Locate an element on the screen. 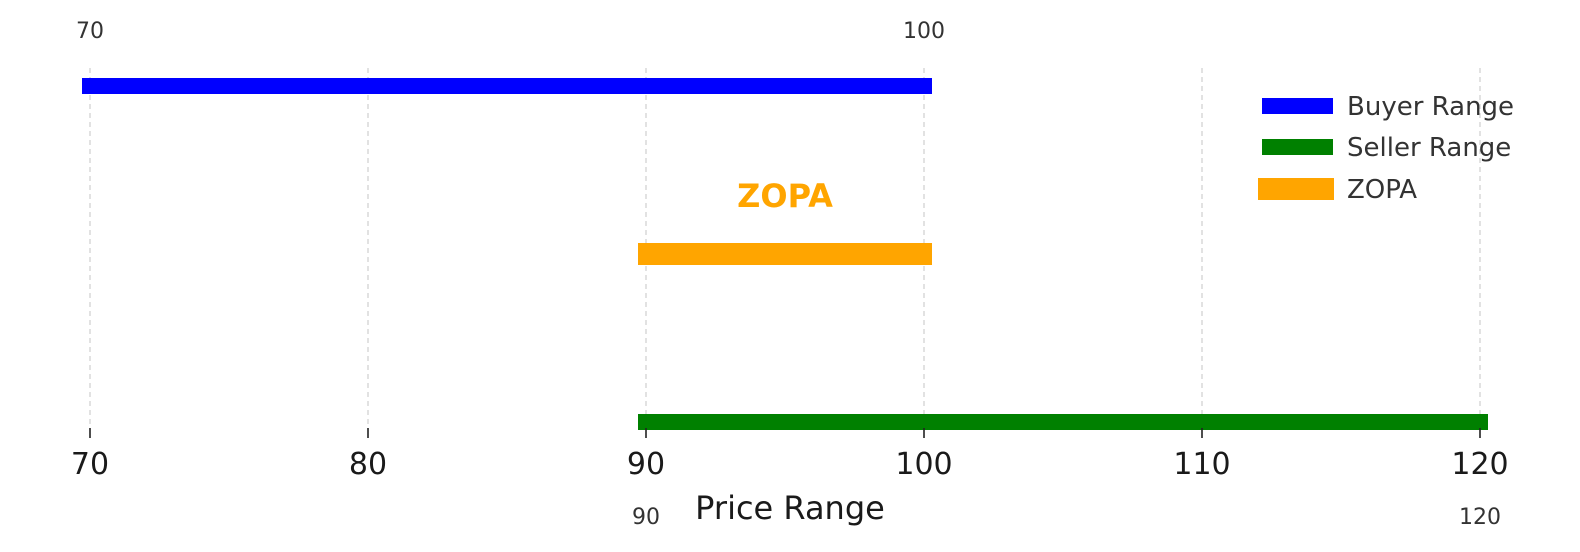 This screenshot has height=552, width=1580. x-axis: 70 80 90 100 110 120 is located at coordinates (790, 455).